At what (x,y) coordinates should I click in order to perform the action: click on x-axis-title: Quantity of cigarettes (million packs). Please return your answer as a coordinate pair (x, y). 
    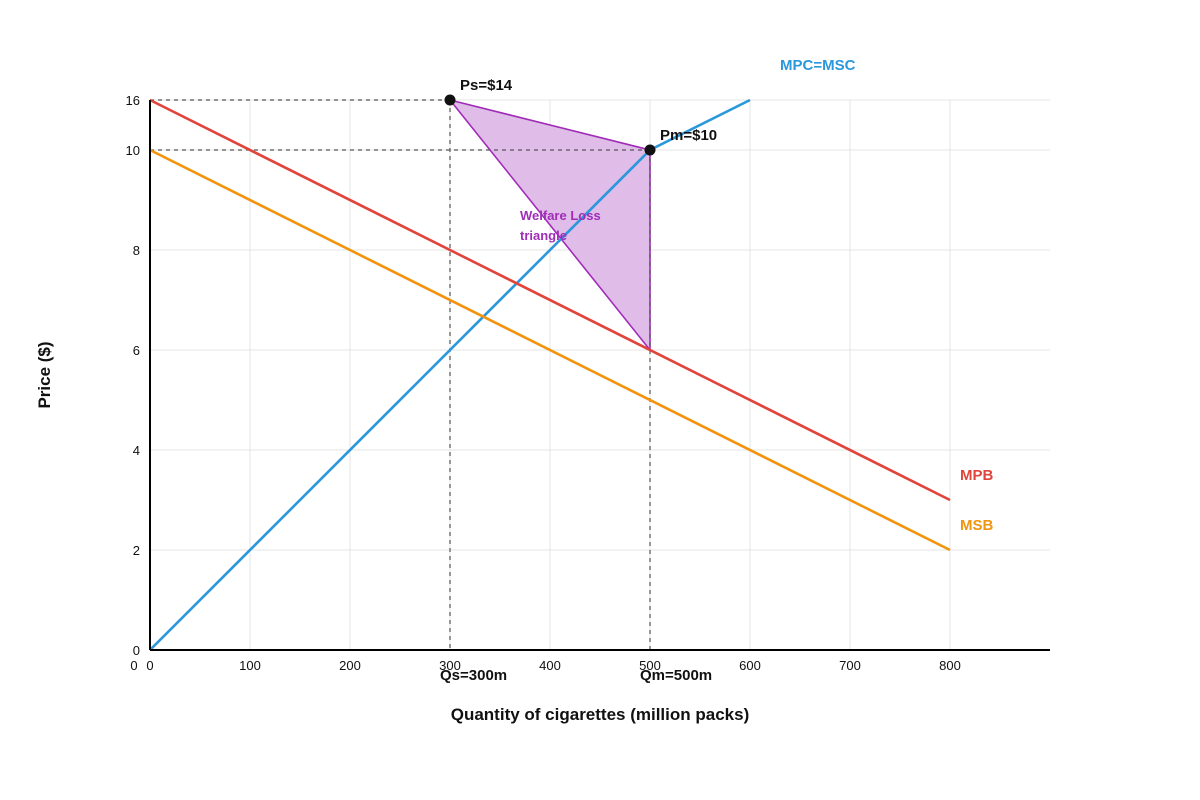
    Looking at the image, I should click on (600, 714).